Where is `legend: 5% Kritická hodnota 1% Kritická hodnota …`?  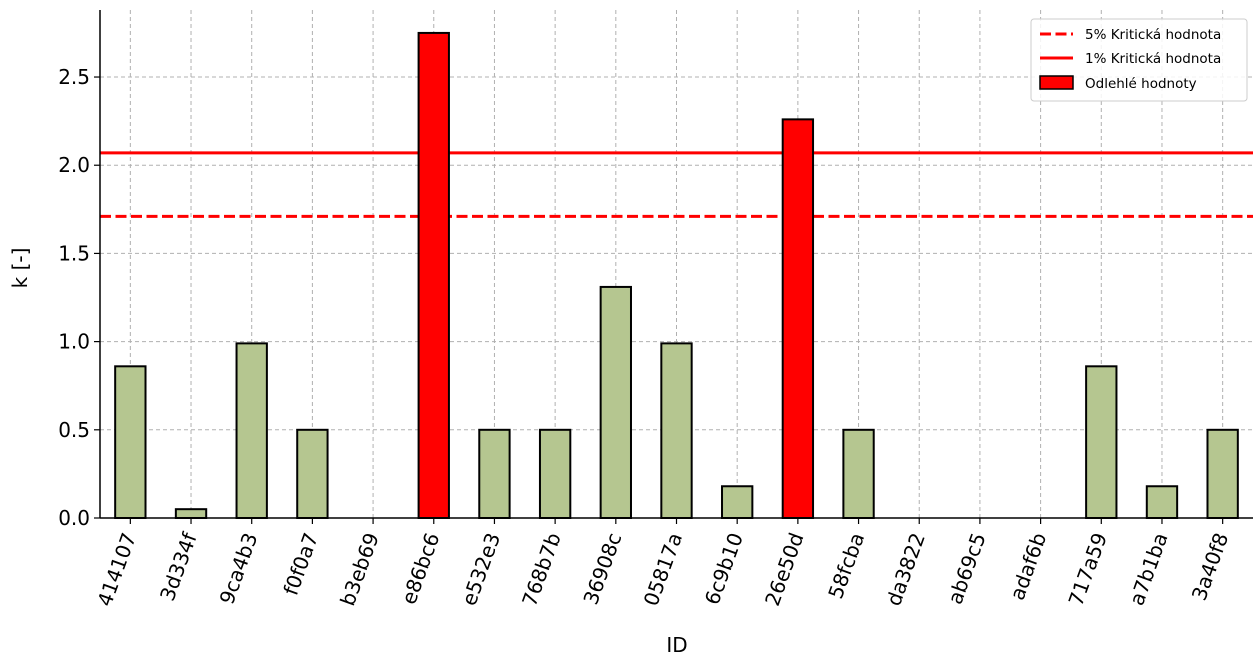 legend: 5% Kritická hodnota 1% Kritická hodnota … is located at coordinates (1139, 60).